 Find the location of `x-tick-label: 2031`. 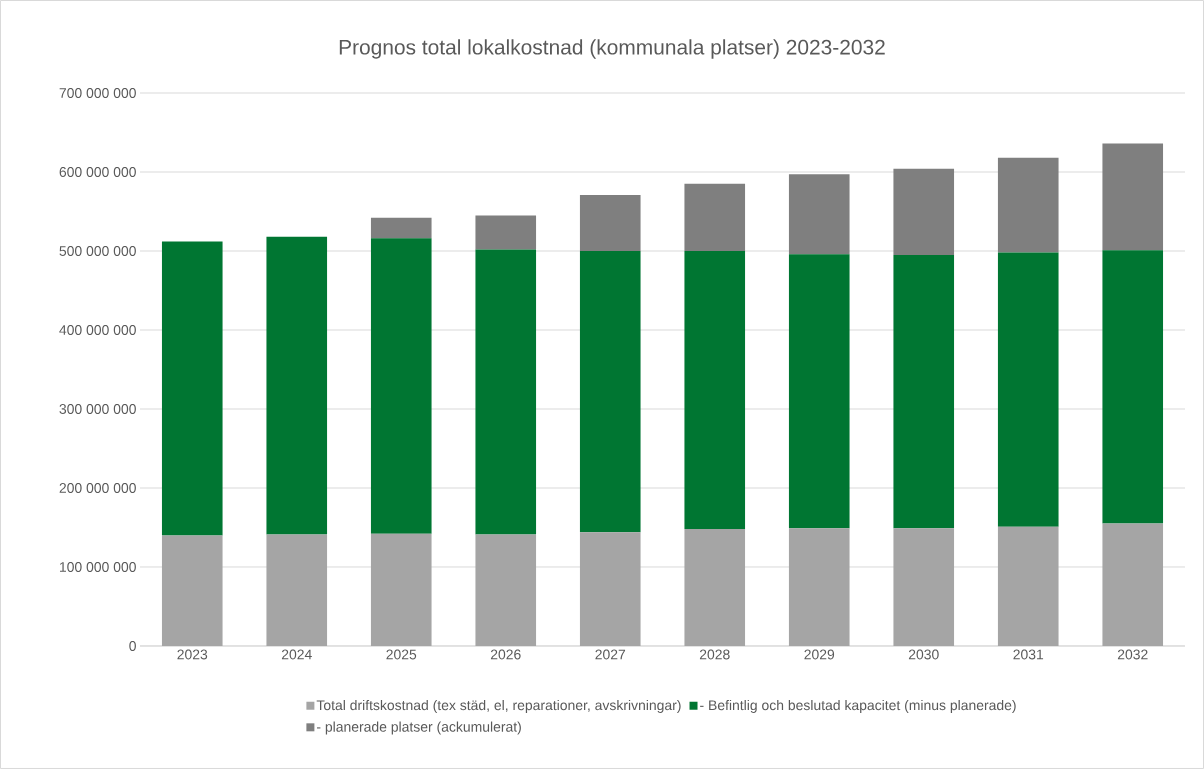

x-tick-label: 2031 is located at coordinates (1028, 654).